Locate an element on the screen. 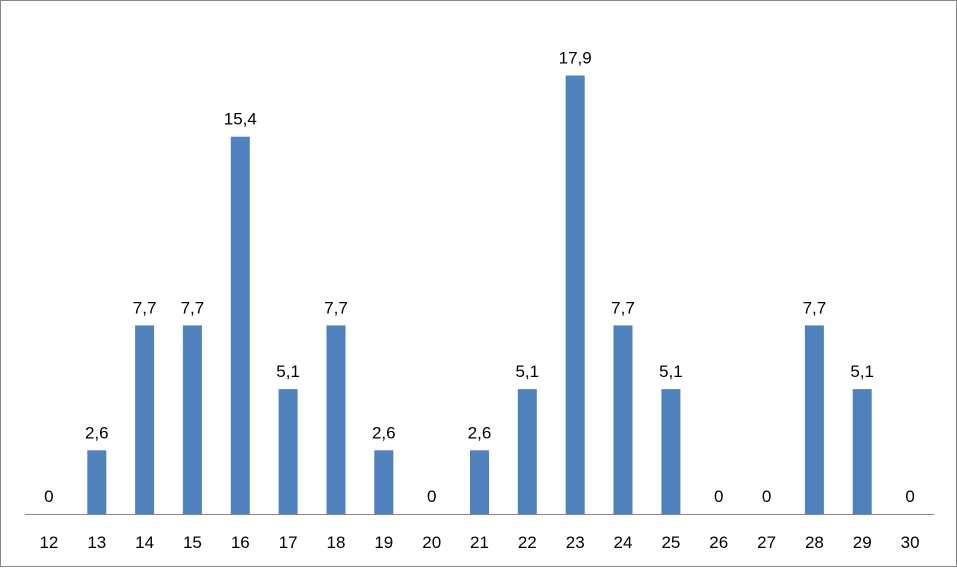  x-tick-label: 21 is located at coordinates (479, 542).